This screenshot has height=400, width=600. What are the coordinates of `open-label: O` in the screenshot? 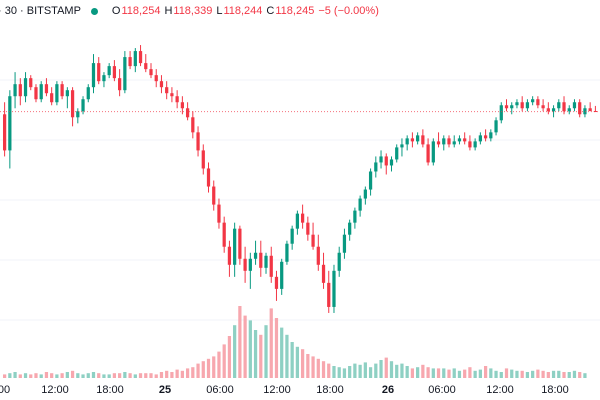 It's located at (116, 11).